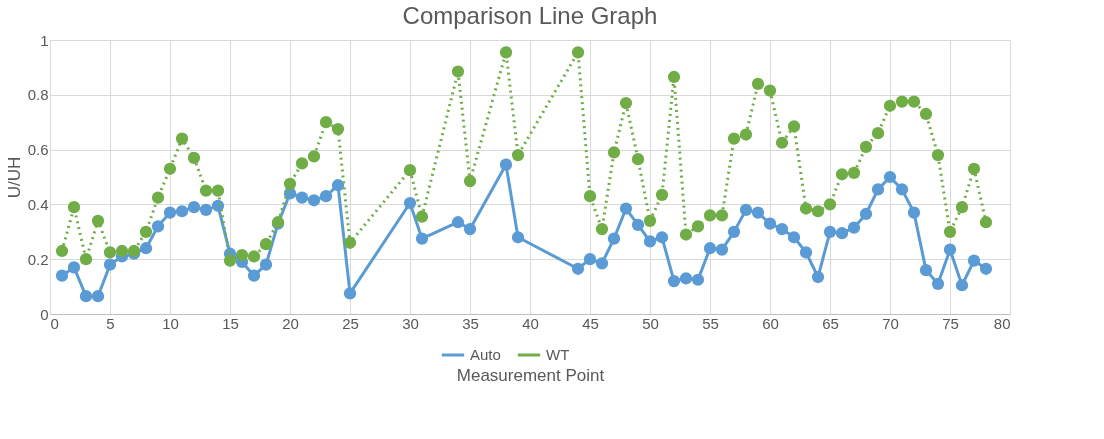  What do you see at coordinates (530, 323) in the screenshot?
I see `x-tick-label: 40` at bounding box center [530, 323].